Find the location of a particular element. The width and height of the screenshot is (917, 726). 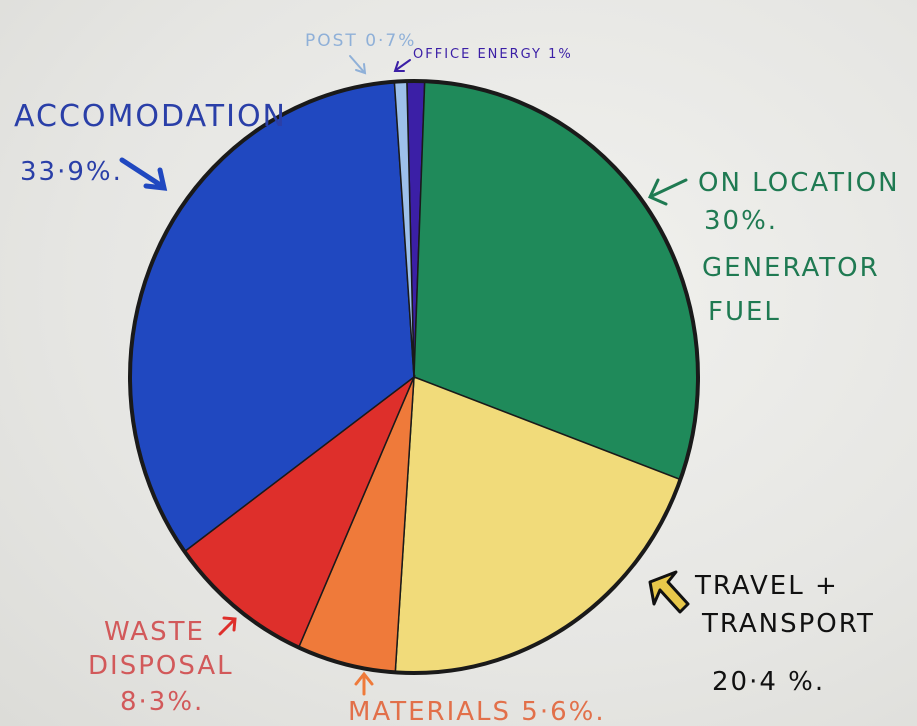

label-on-location-line3: GENERATOR is located at coordinates (791, 268).